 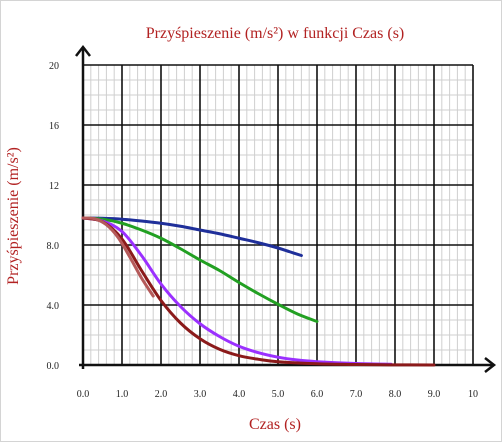 I want to click on x-tick-label: 8.0, so click(x=395, y=394).